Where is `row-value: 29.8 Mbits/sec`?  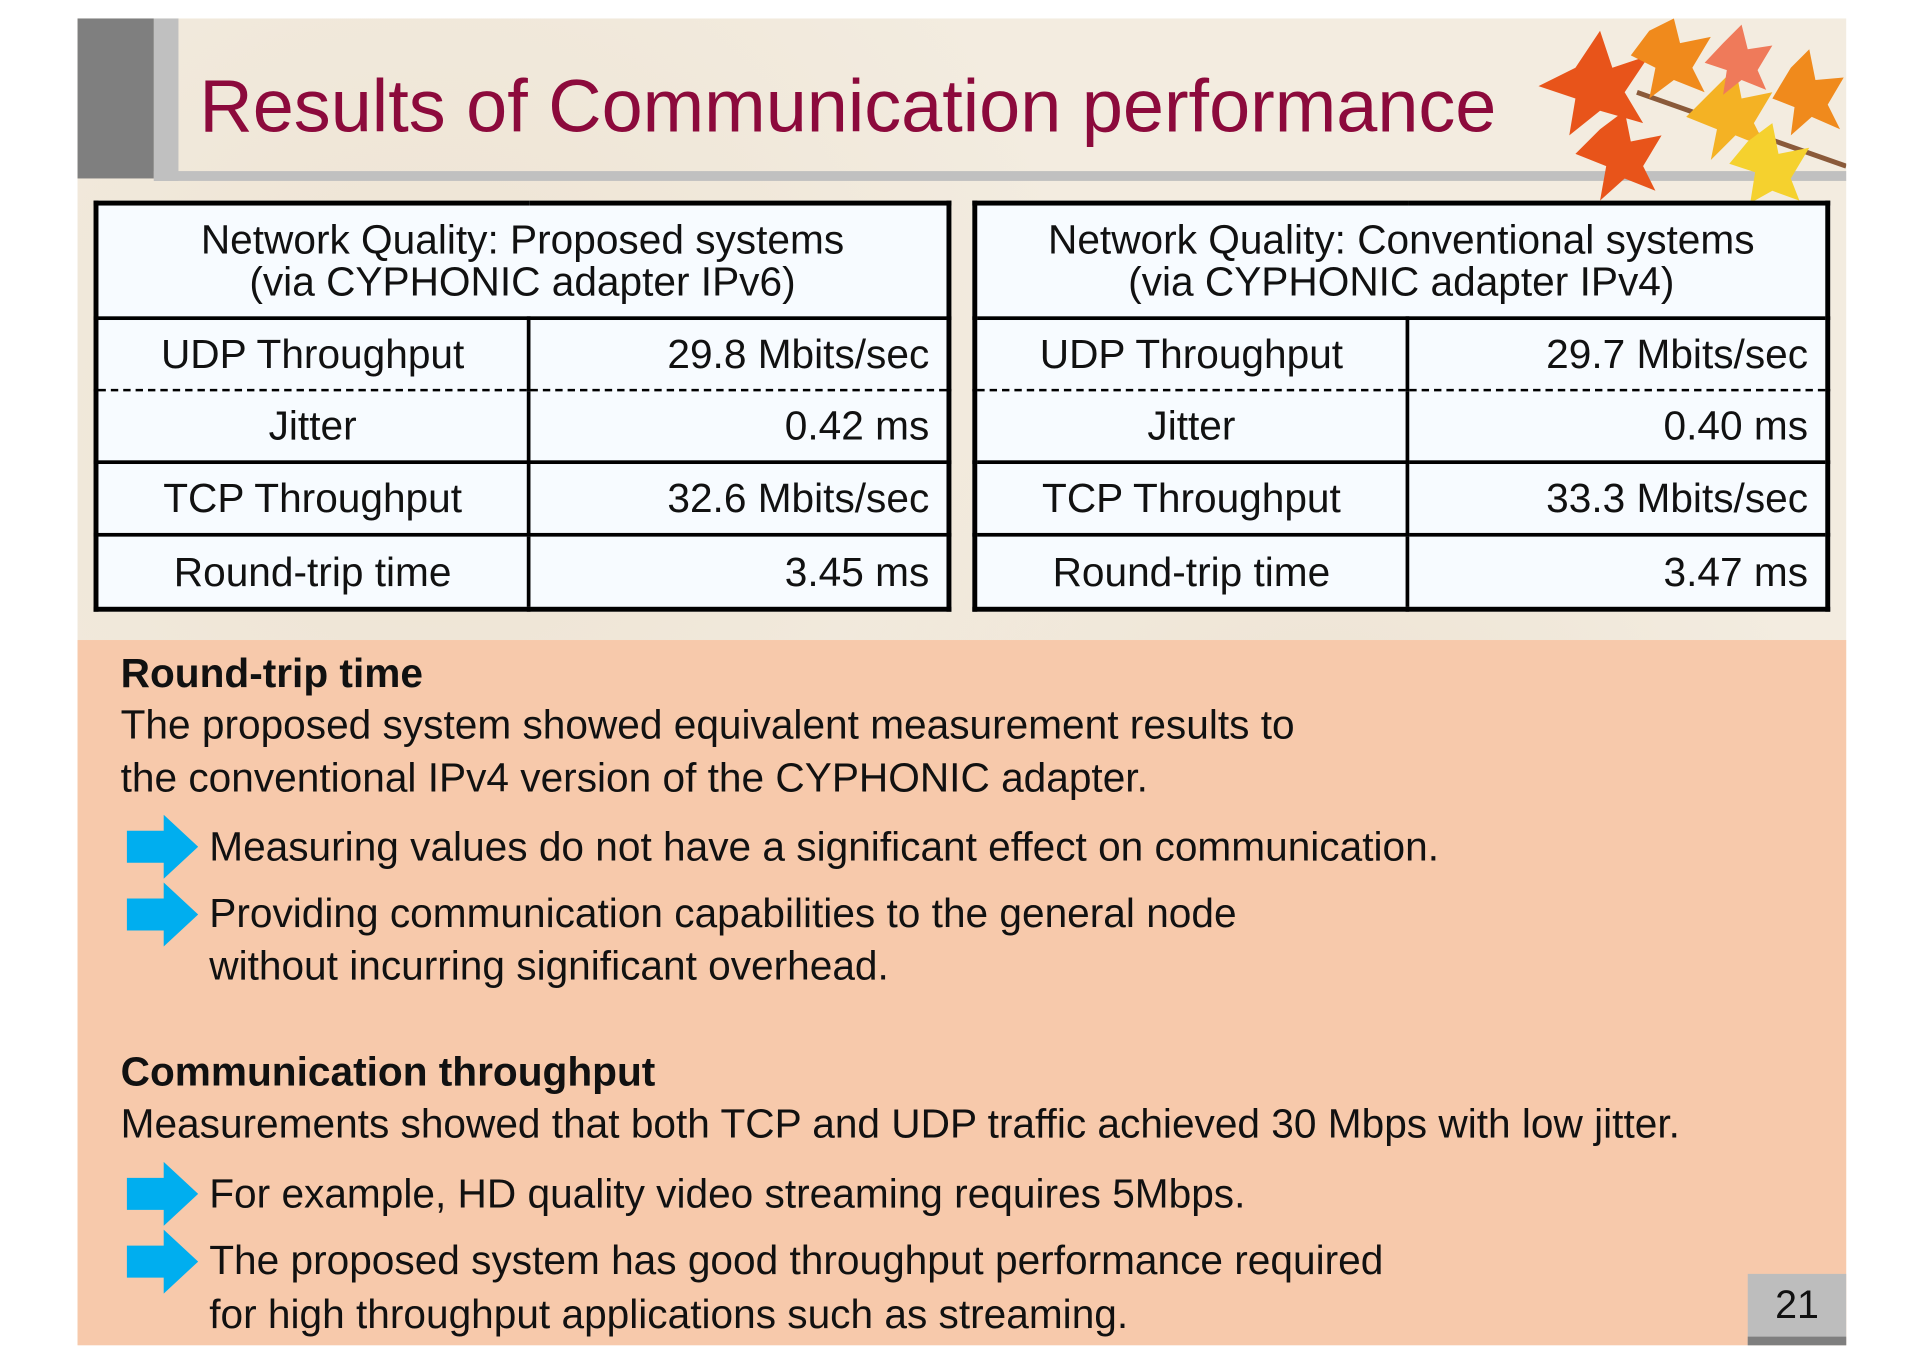 row-value: 29.8 Mbits/sec is located at coordinates (738, 354).